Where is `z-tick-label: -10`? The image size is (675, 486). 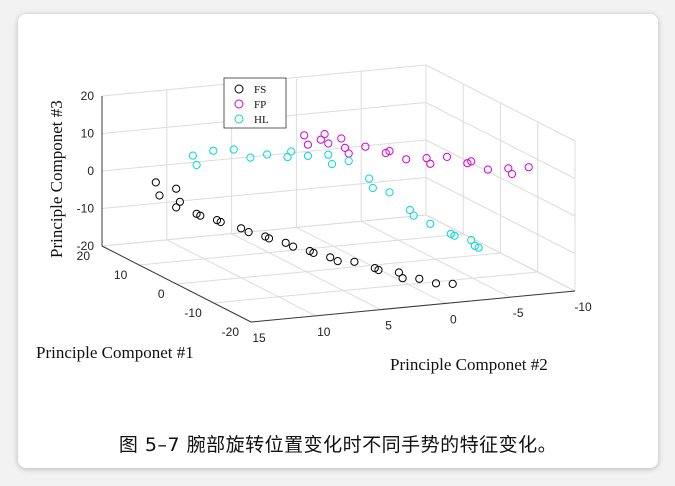
z-tick-label: -10 is located at coordinates (86, 209).